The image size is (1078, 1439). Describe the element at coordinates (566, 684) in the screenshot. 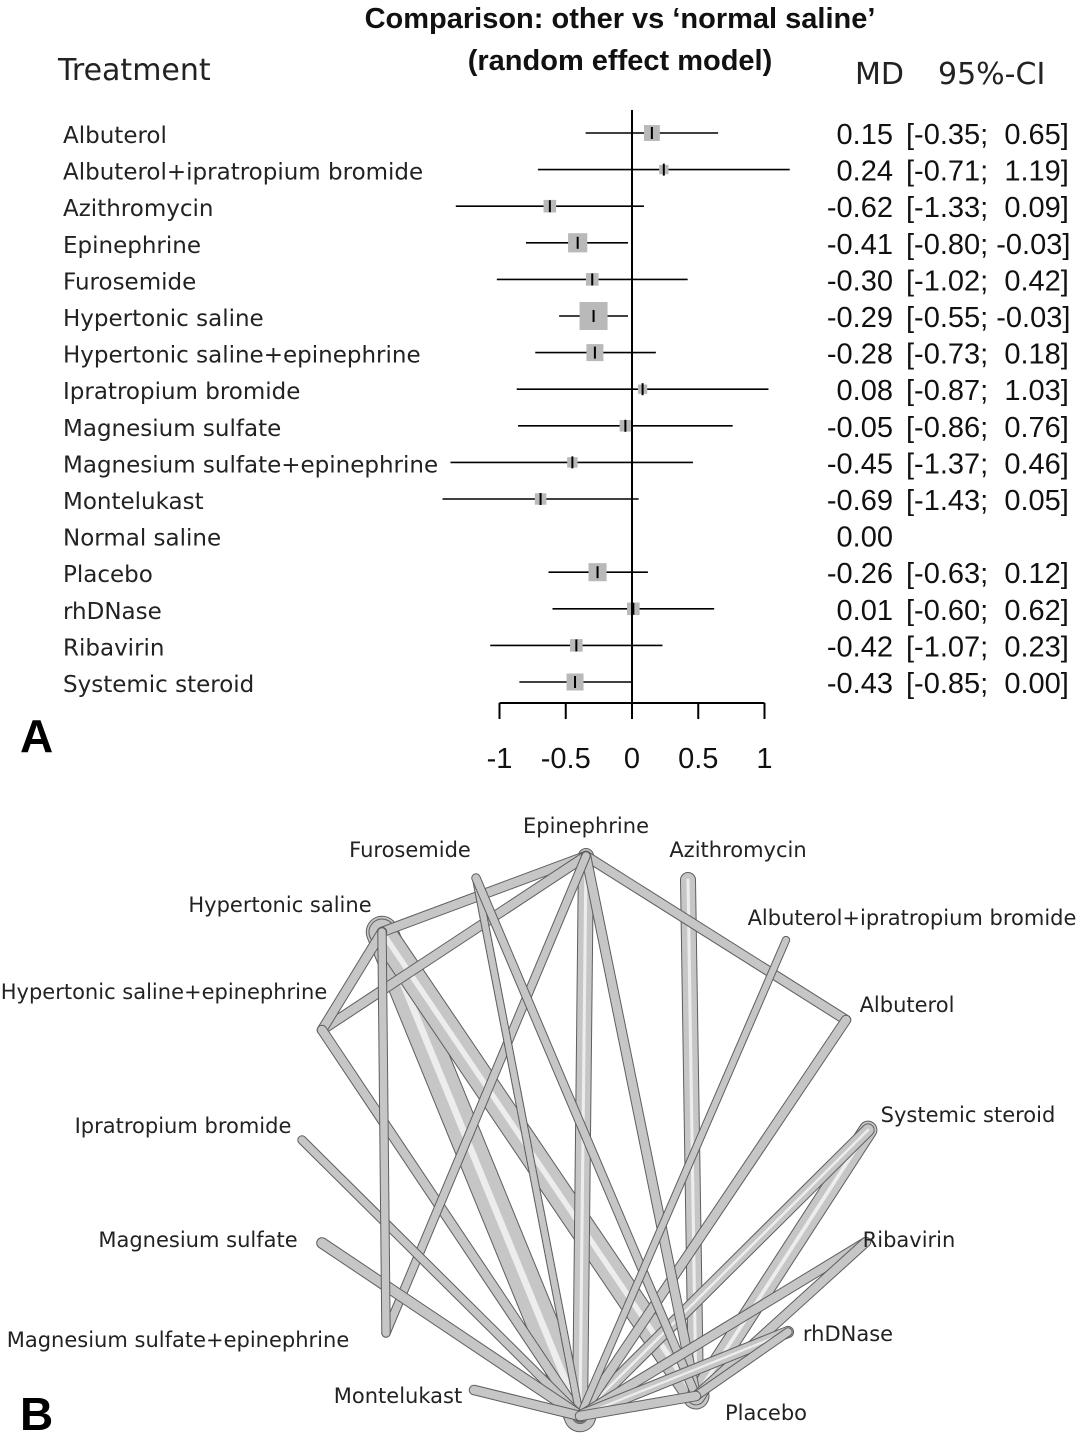

I see `forest-row: Systemic steroid -0.43 [-0.85; 0.00]` at that location.